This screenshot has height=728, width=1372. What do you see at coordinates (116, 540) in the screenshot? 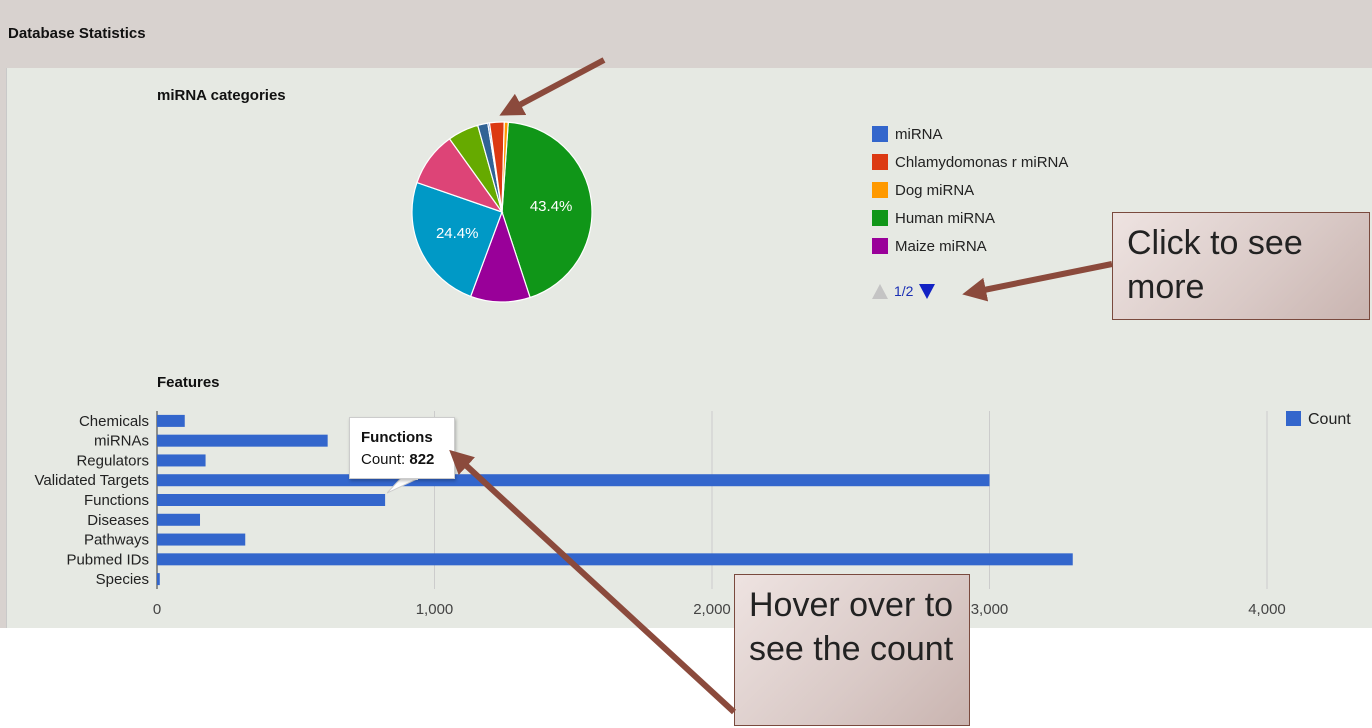
I see `category-label: Pathways` at bounding box center [116, 540].